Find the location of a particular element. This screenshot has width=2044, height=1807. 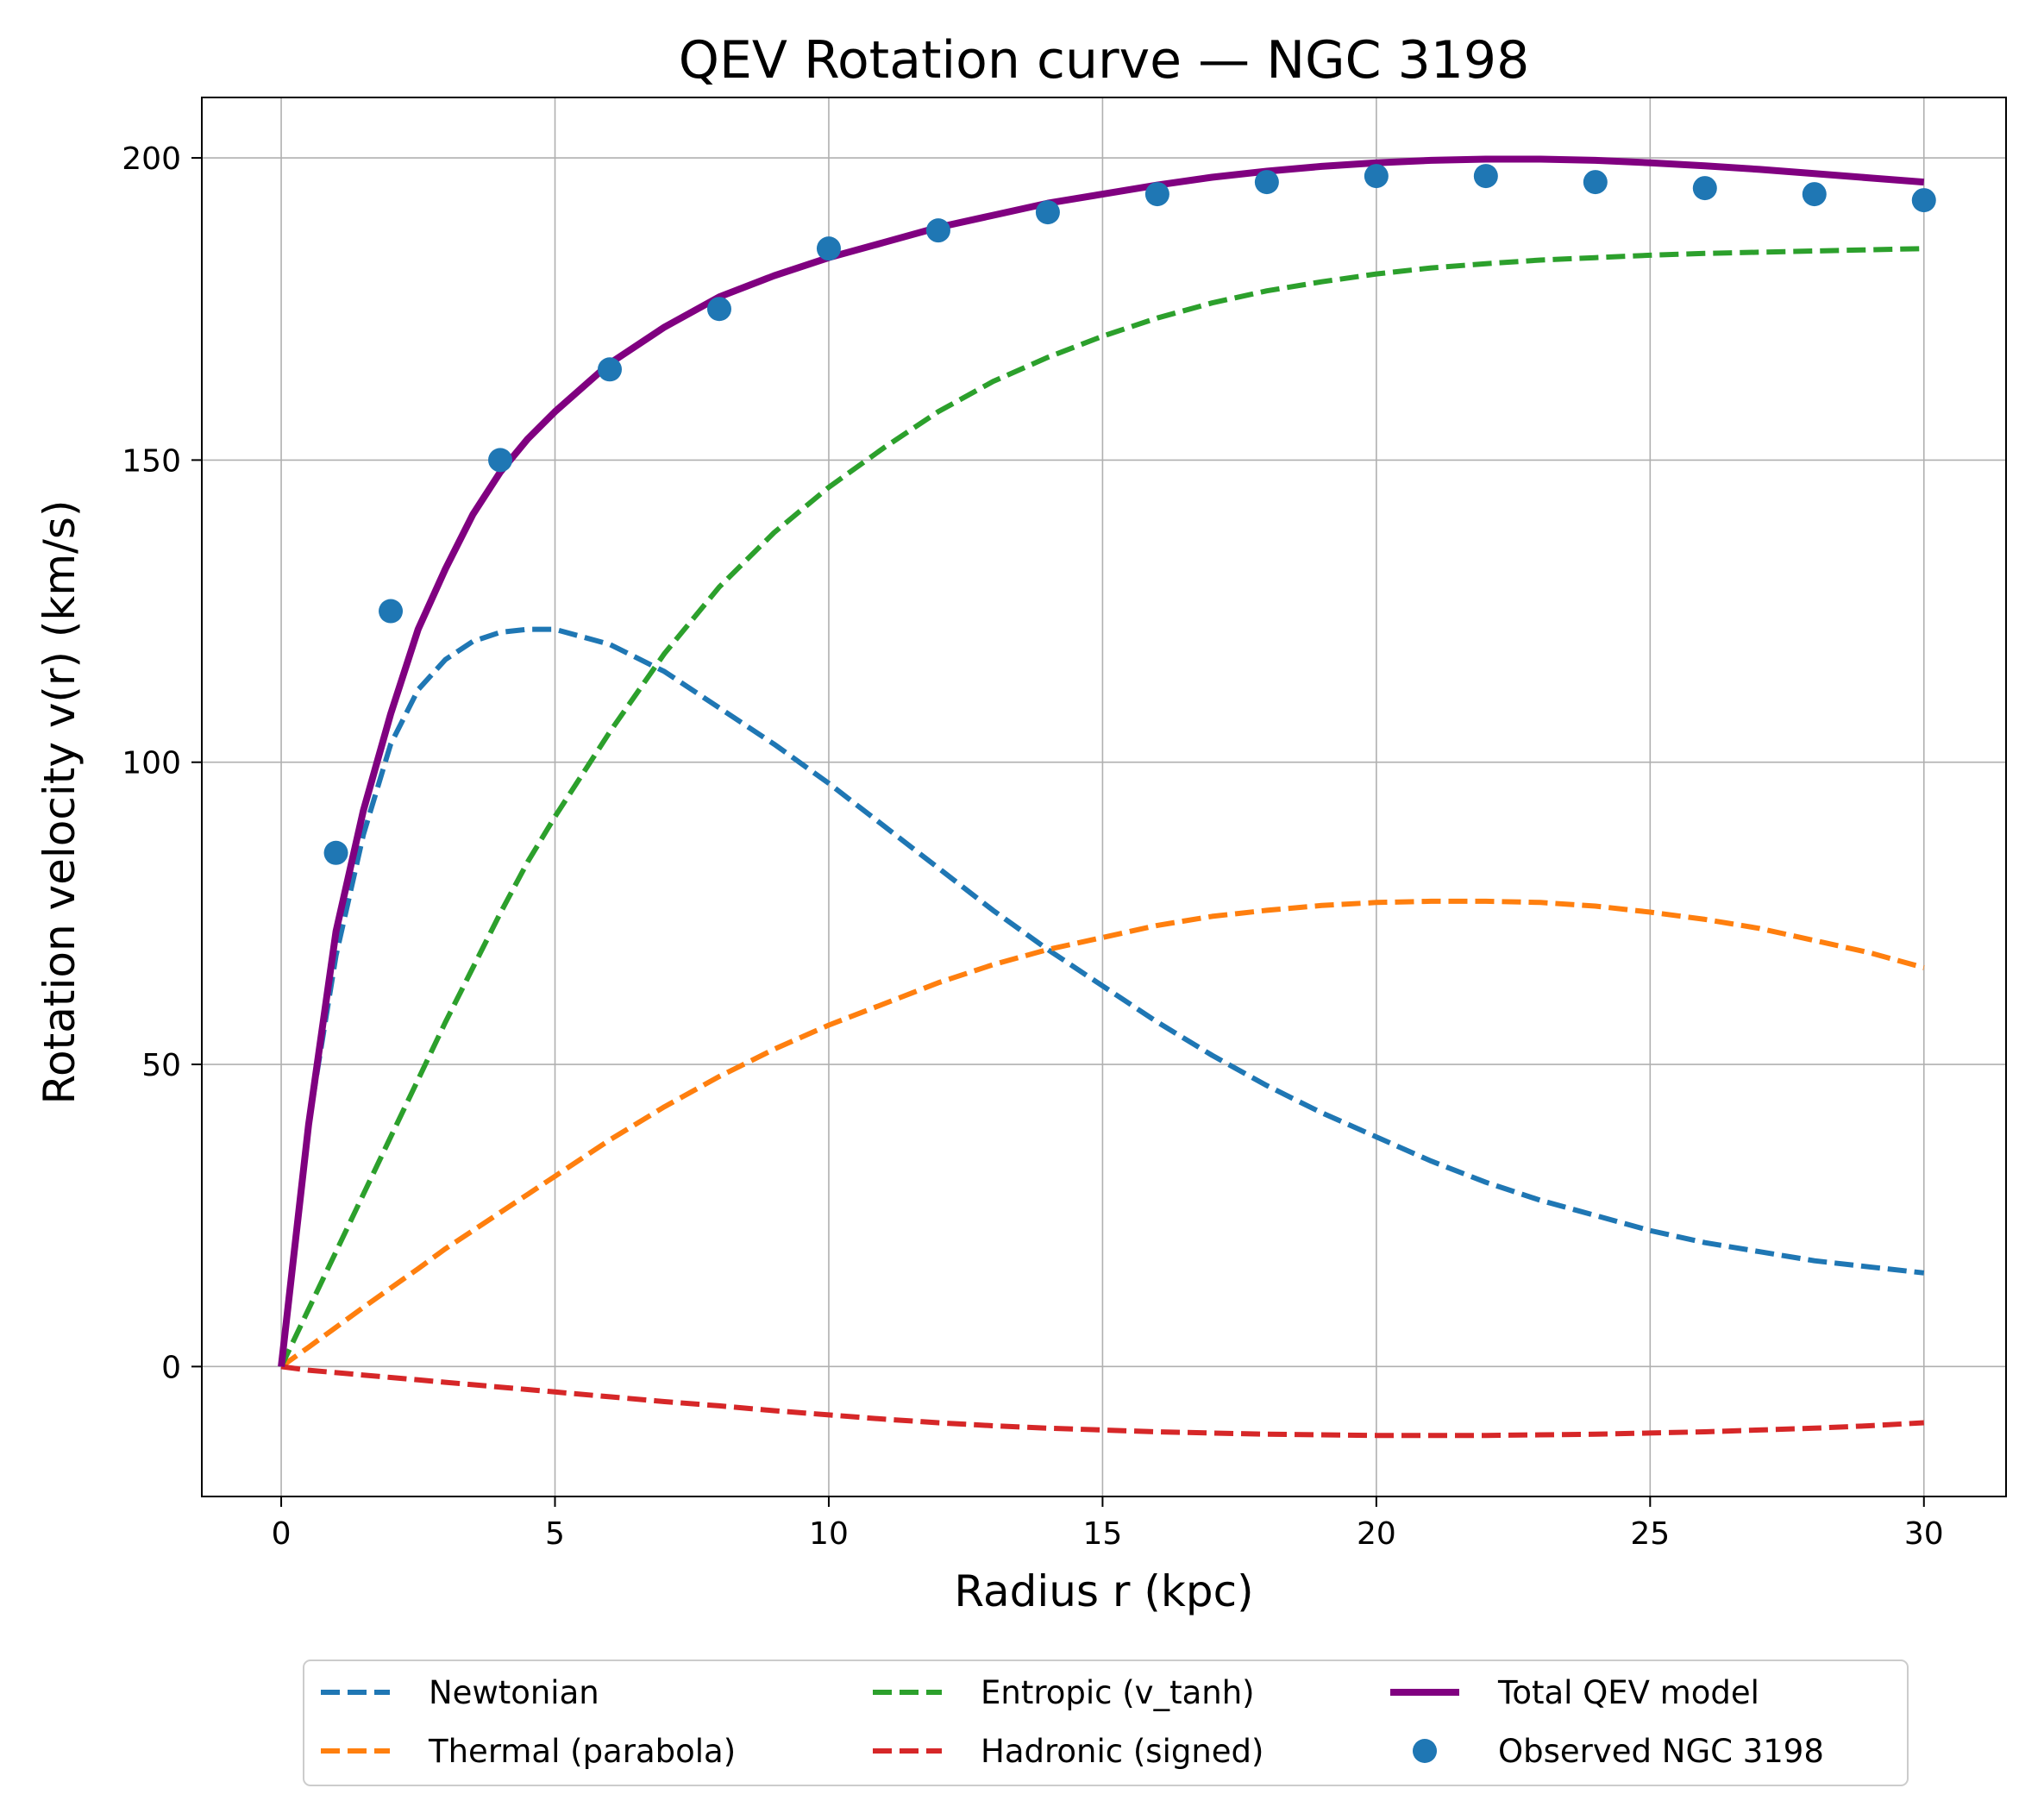

x-axis-label: Radius r (kpc) is located at coordinates (1103, 1591).